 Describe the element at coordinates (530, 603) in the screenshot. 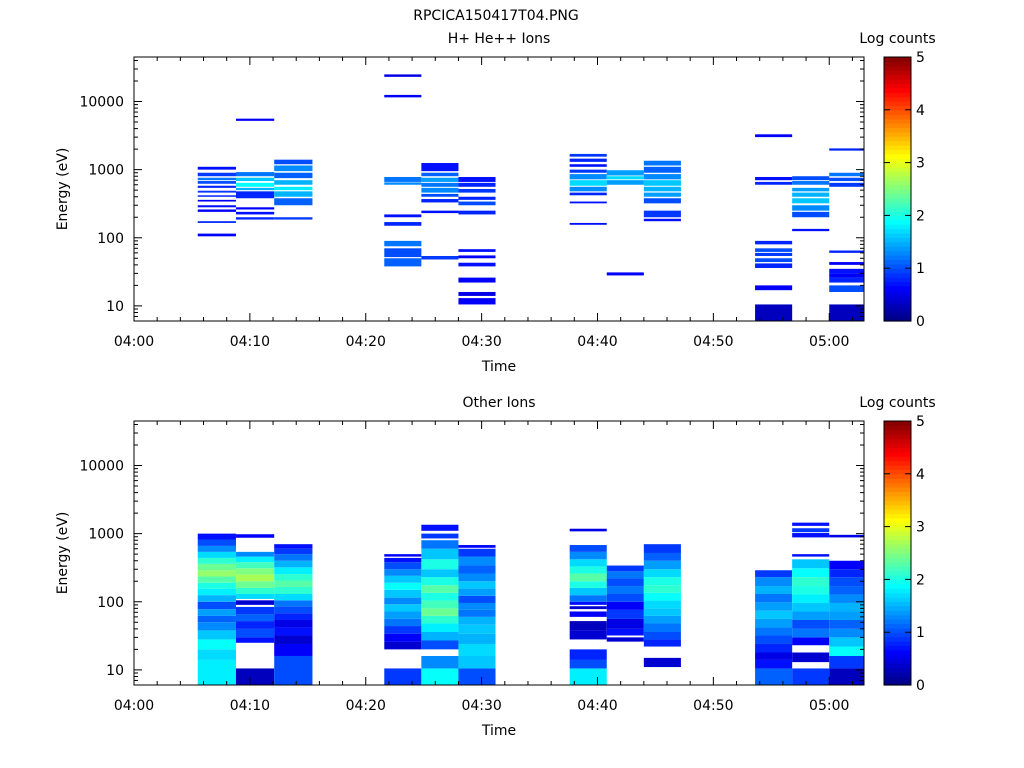

I see `heatmap-cells` at that location.